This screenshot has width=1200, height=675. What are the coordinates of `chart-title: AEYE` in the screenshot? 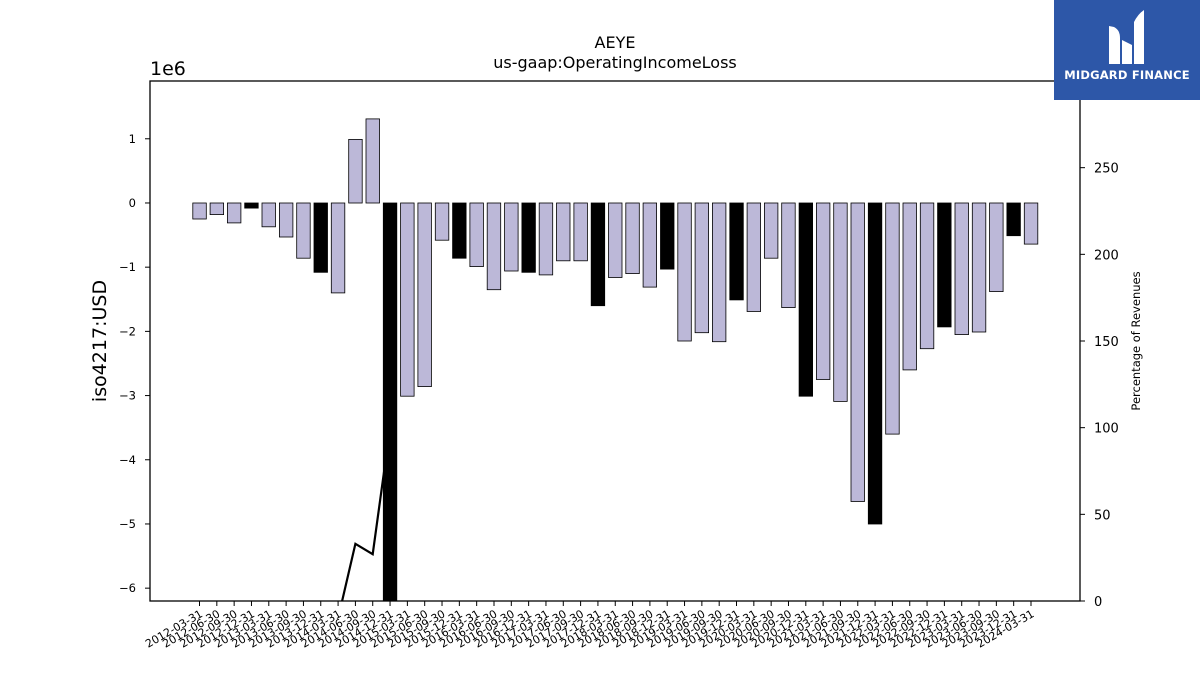 It's located at (615, 42).